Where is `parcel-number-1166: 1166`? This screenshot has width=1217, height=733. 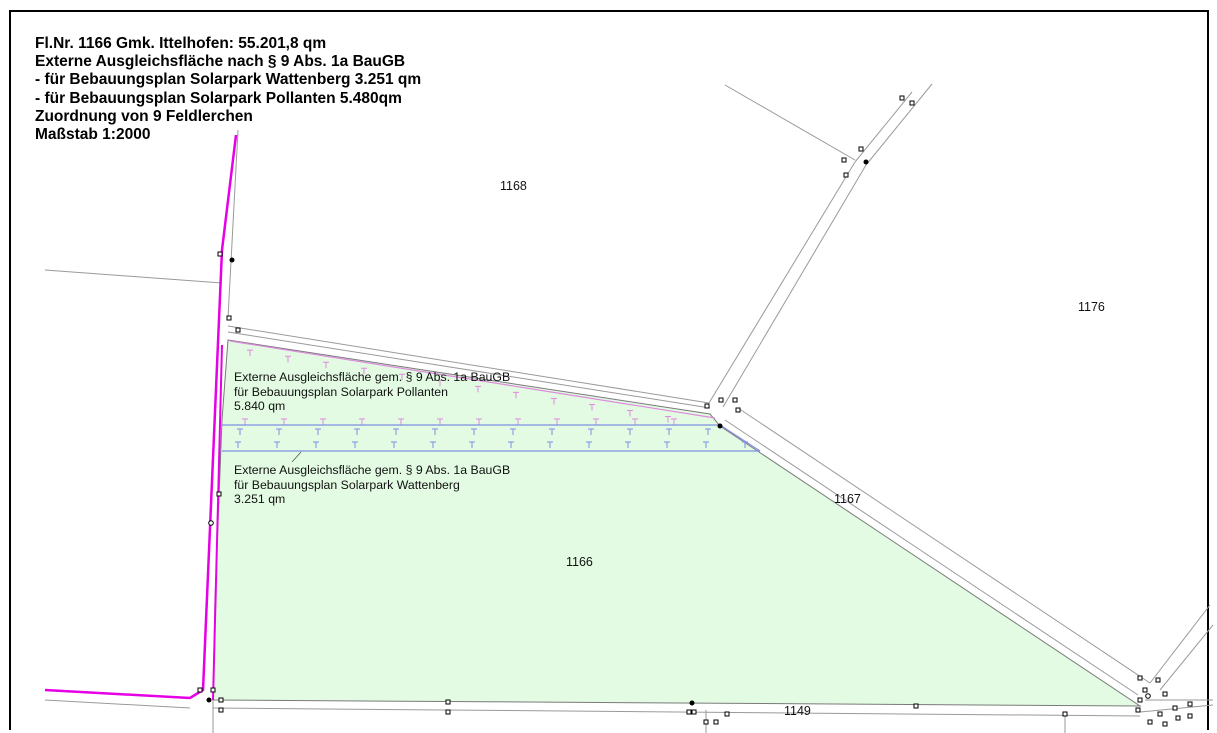 parcel-number-1166: 1166 is located at coordinates (579, 562).